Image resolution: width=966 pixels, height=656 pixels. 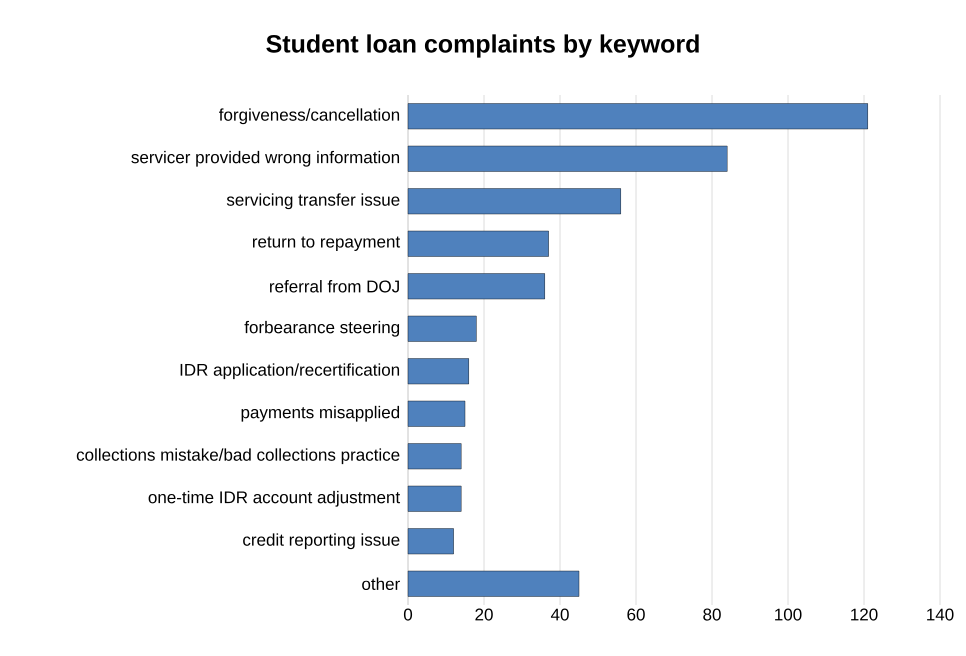 I want to click on y-tick-label: servicing transfer issue, so click(x=313, y=201).